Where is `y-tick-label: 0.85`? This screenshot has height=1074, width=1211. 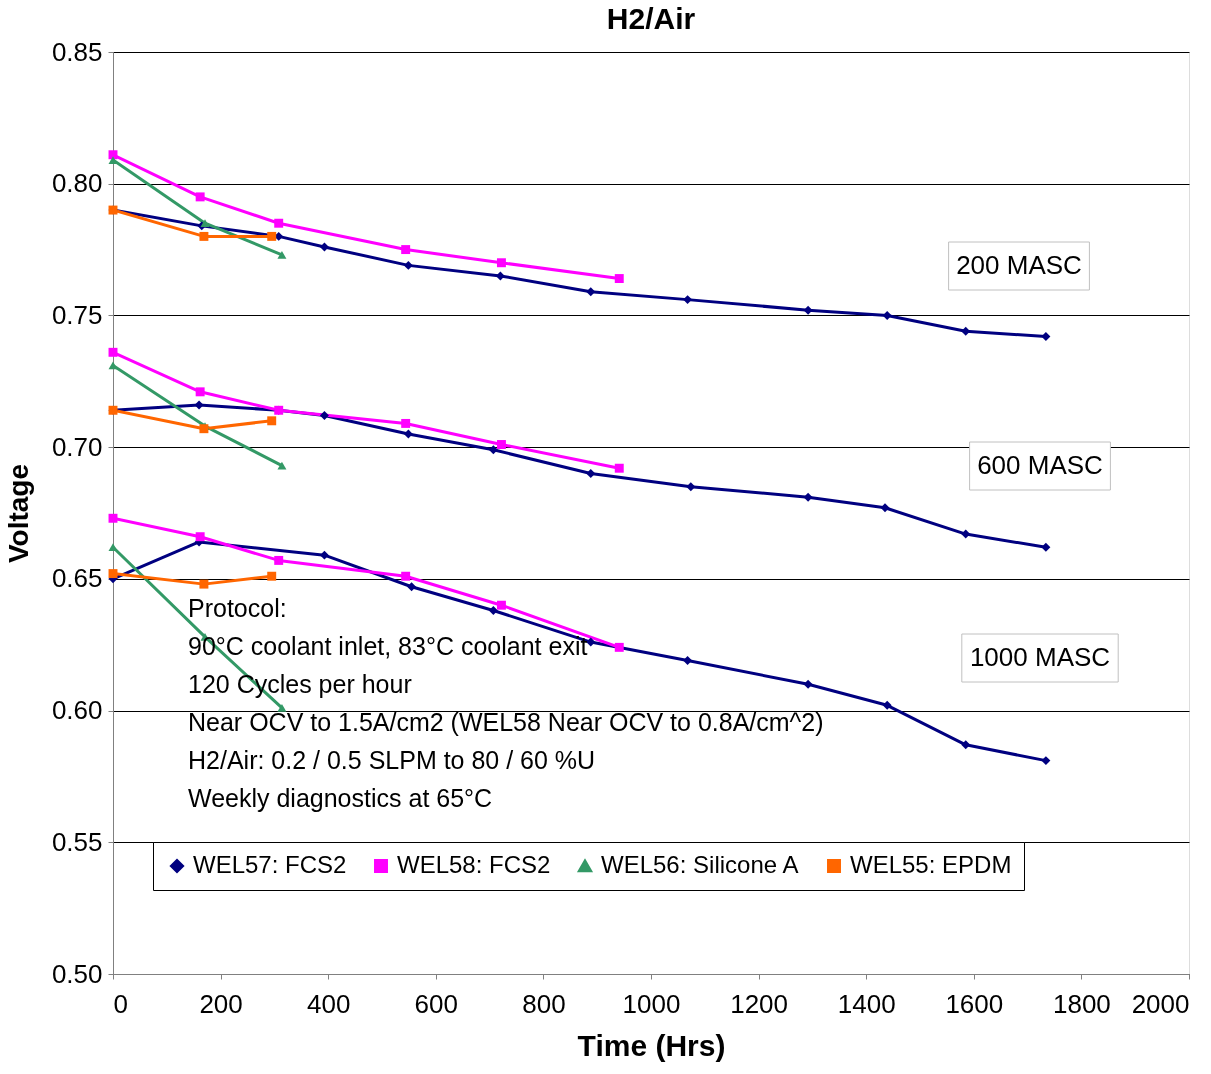 y-tick-label: 0.85 is located at coordinates (77, 51).